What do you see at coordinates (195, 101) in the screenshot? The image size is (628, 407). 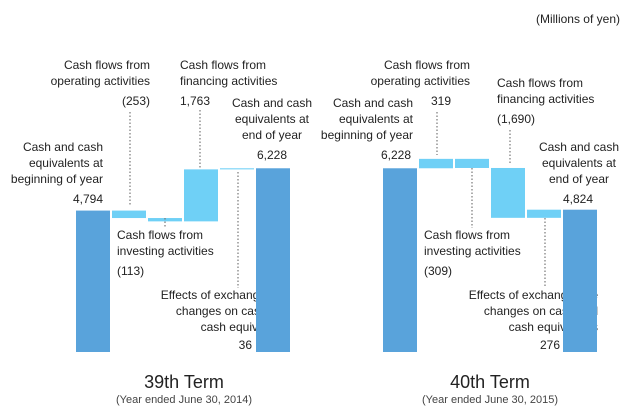 I see `value-label: 1,763` at bounding box center [195, 101].